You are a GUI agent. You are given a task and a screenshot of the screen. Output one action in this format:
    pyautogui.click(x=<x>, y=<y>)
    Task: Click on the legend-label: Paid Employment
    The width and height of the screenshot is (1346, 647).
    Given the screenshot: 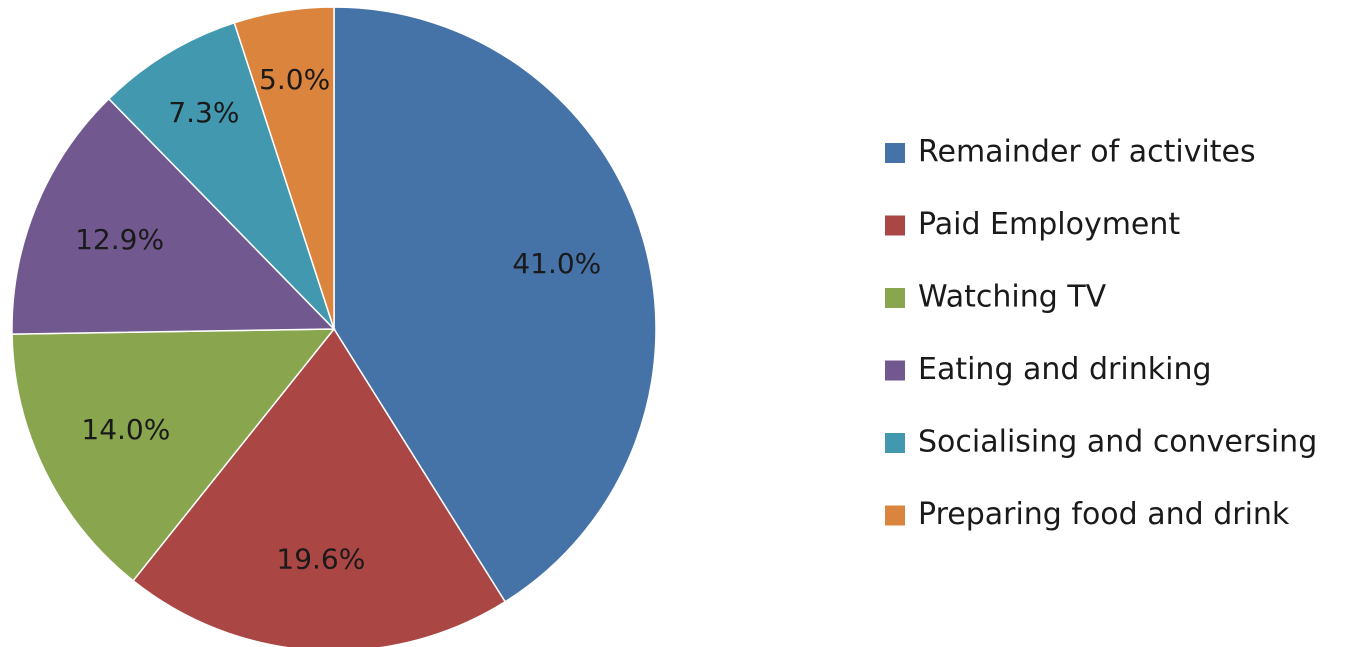 What is the action you would take?
    pyautogui.click(x=1049, y=224)
    